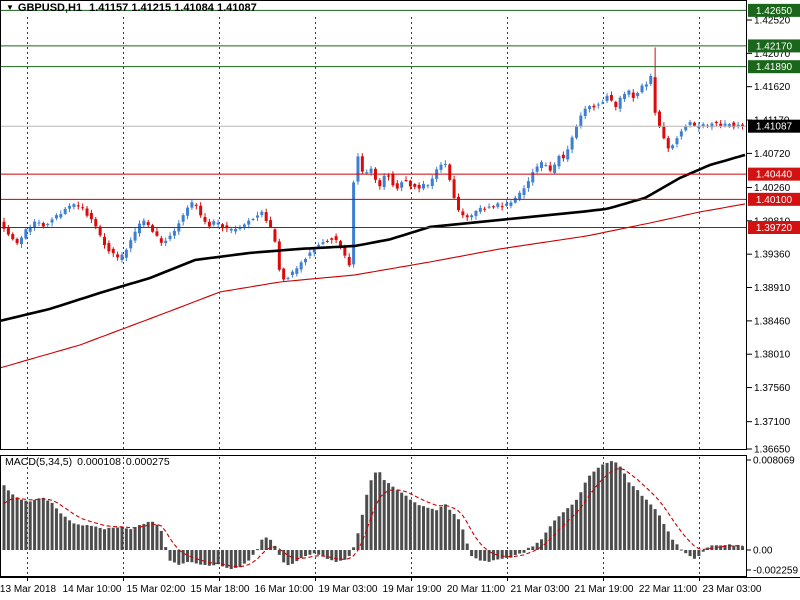  I want to click on price-badge-label: 1.40100, so click(774, 200).